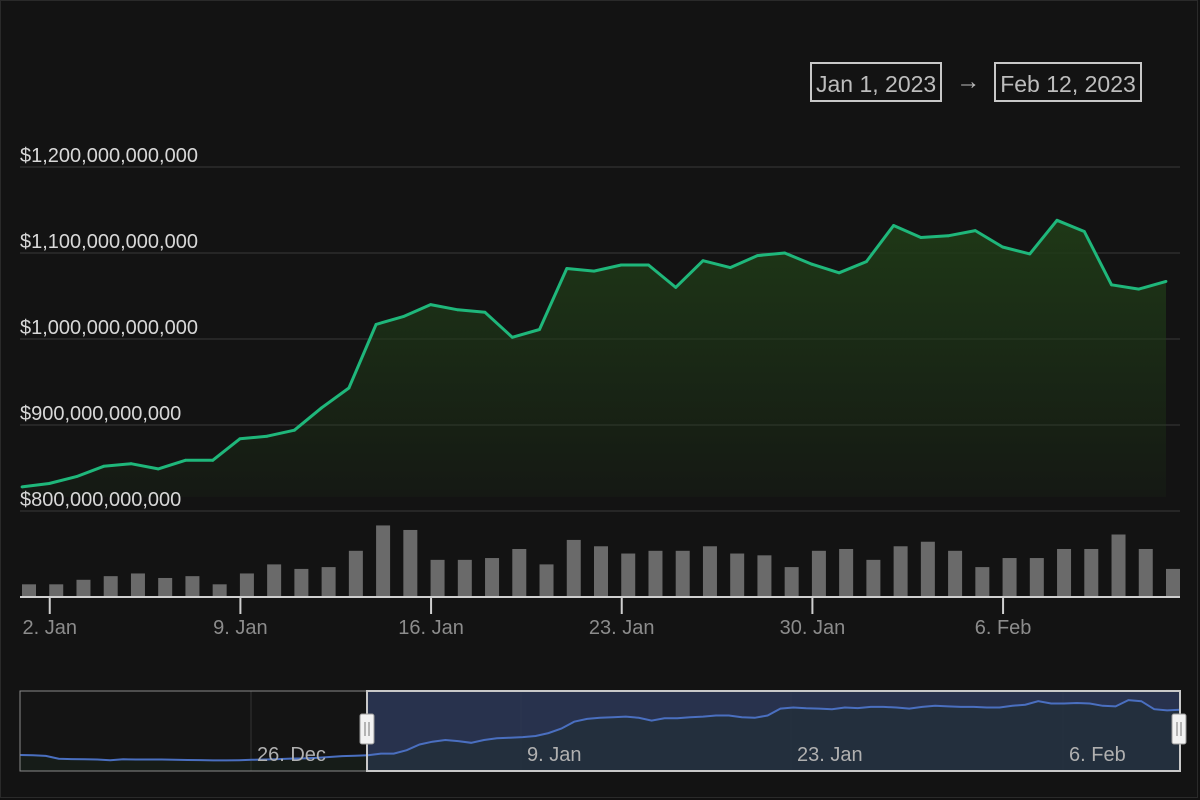 The width and height of the screenshot is (1200, 800). I want to click on date-range-selector: Jan 1, 2023 → Feb 12, 2023, so click(976, 82).